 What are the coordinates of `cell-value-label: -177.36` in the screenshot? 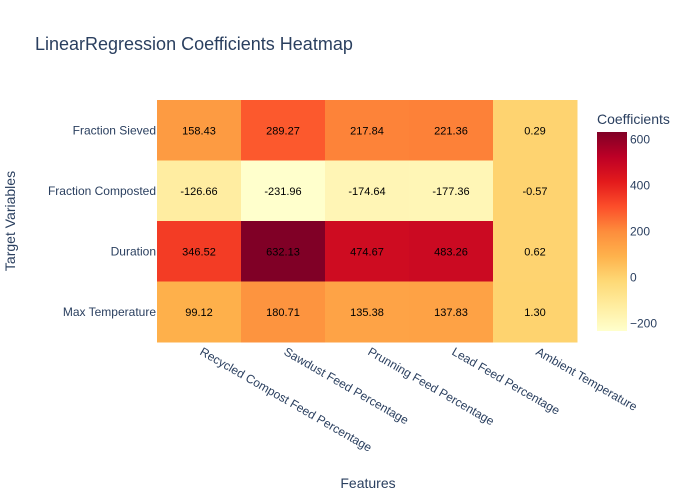 It's located at (450, 192).